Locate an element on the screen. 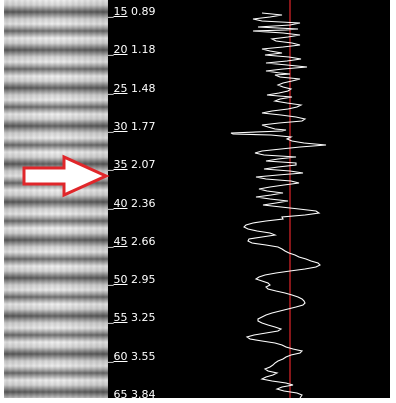 The width and height of the screenshot is (396, 403). depth-tick-label: _50 2.95 is located at coordinates (132, 280).